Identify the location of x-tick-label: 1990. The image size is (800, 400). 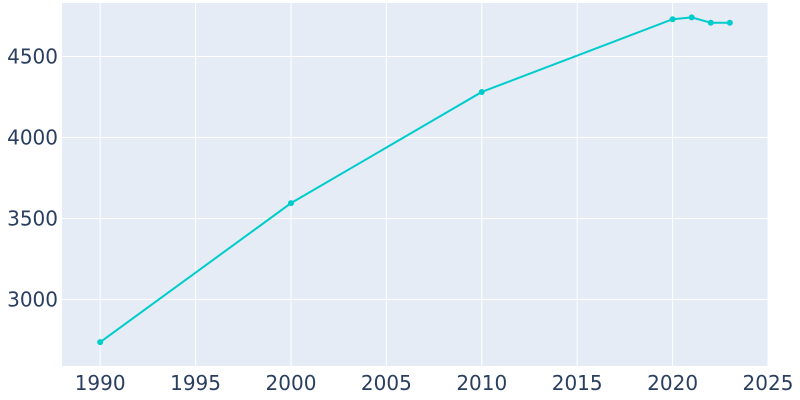
(100, 383).